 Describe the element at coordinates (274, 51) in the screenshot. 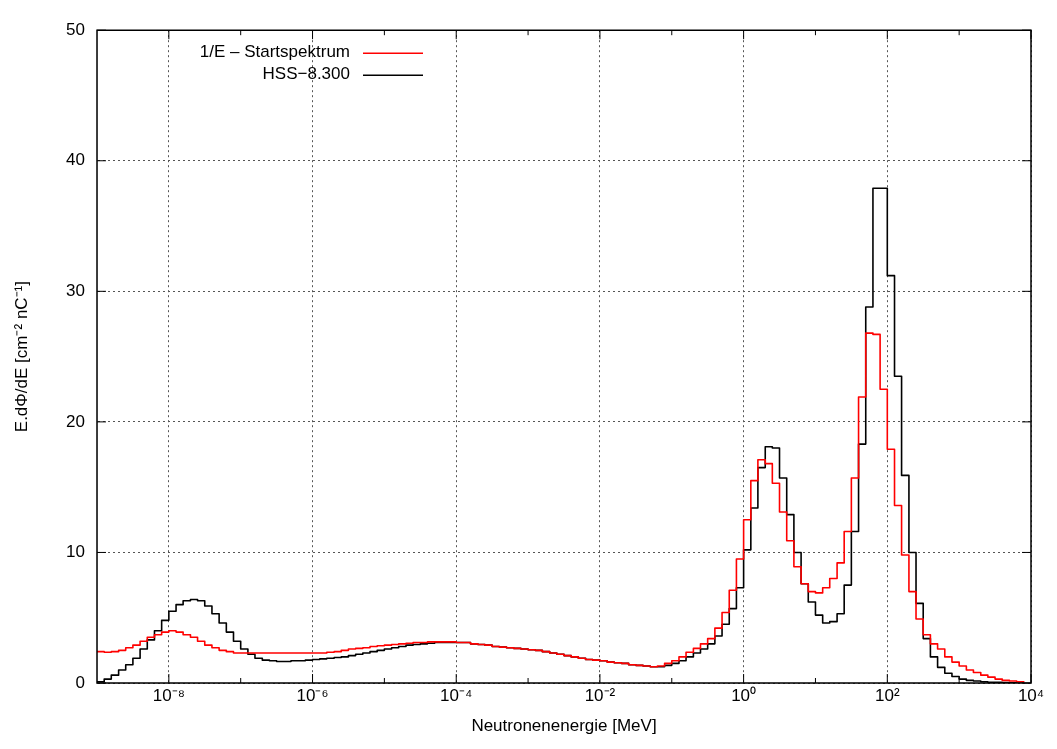

I see `legend-label: 1/E – Startspektrum` at that location.